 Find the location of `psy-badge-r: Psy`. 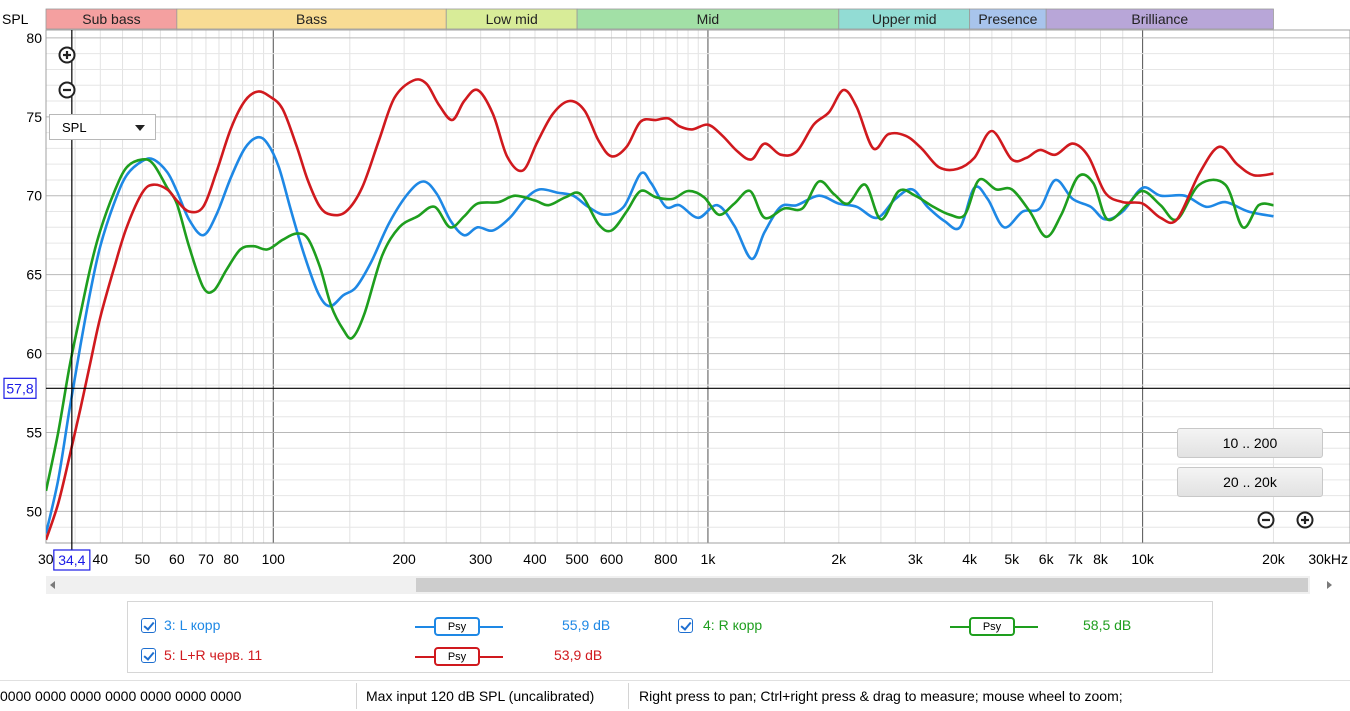

psy-badge-r: Psy is located at coordinates (992, 626).